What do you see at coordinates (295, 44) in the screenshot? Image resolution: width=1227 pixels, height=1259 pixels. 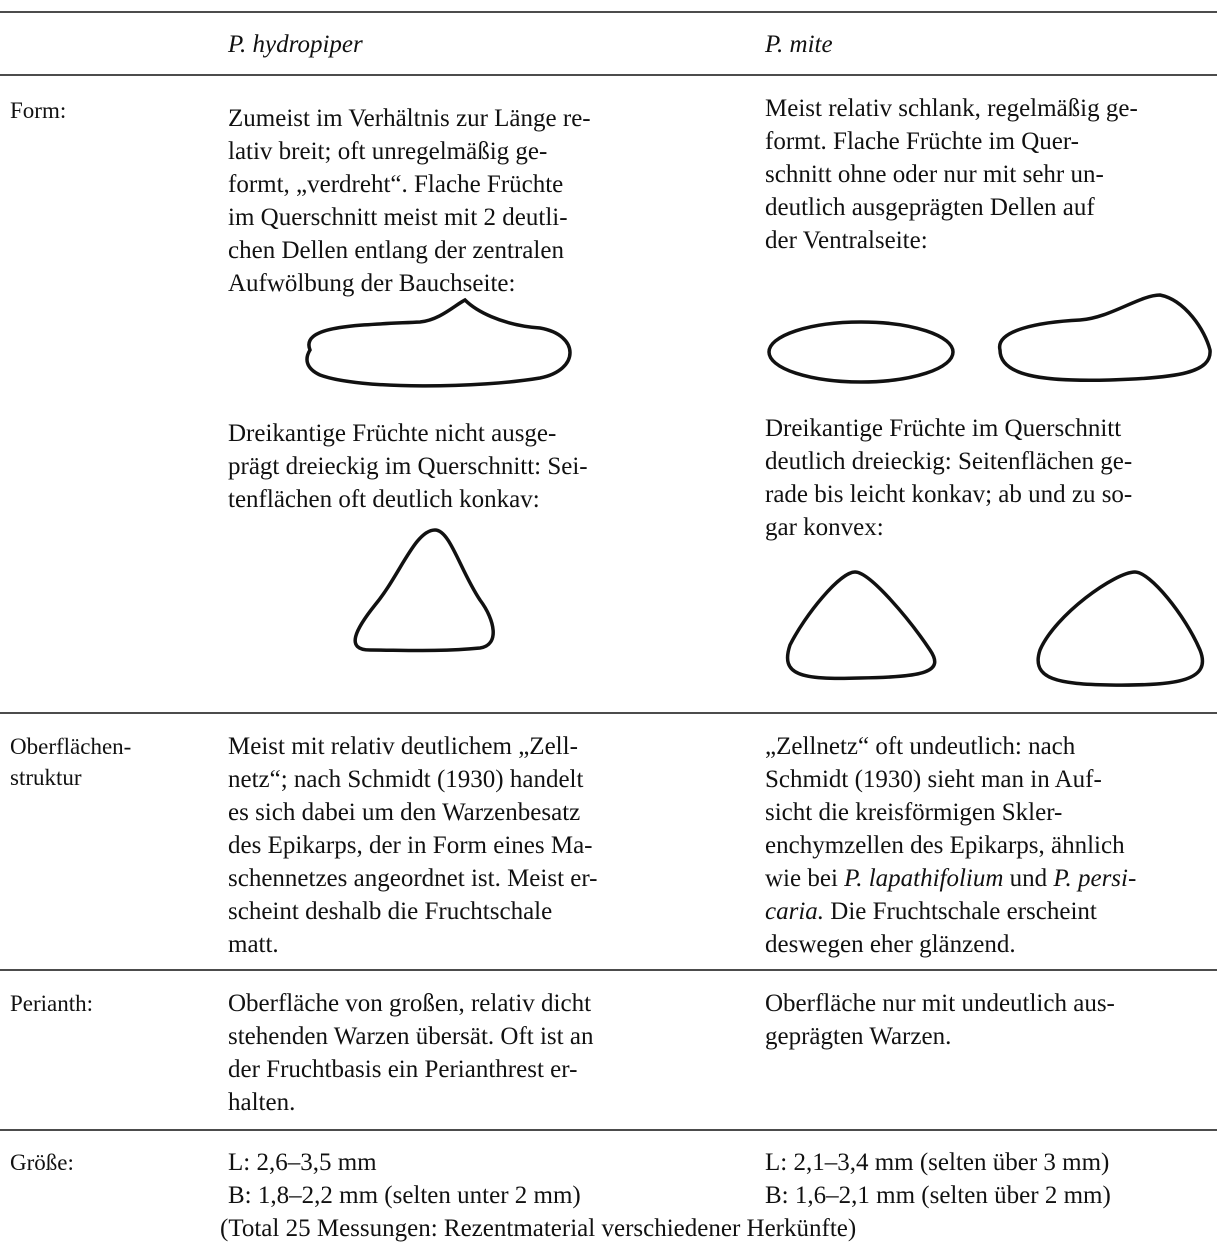 I see `column-header: P. hydropiper` at bounding box center [295, 44].